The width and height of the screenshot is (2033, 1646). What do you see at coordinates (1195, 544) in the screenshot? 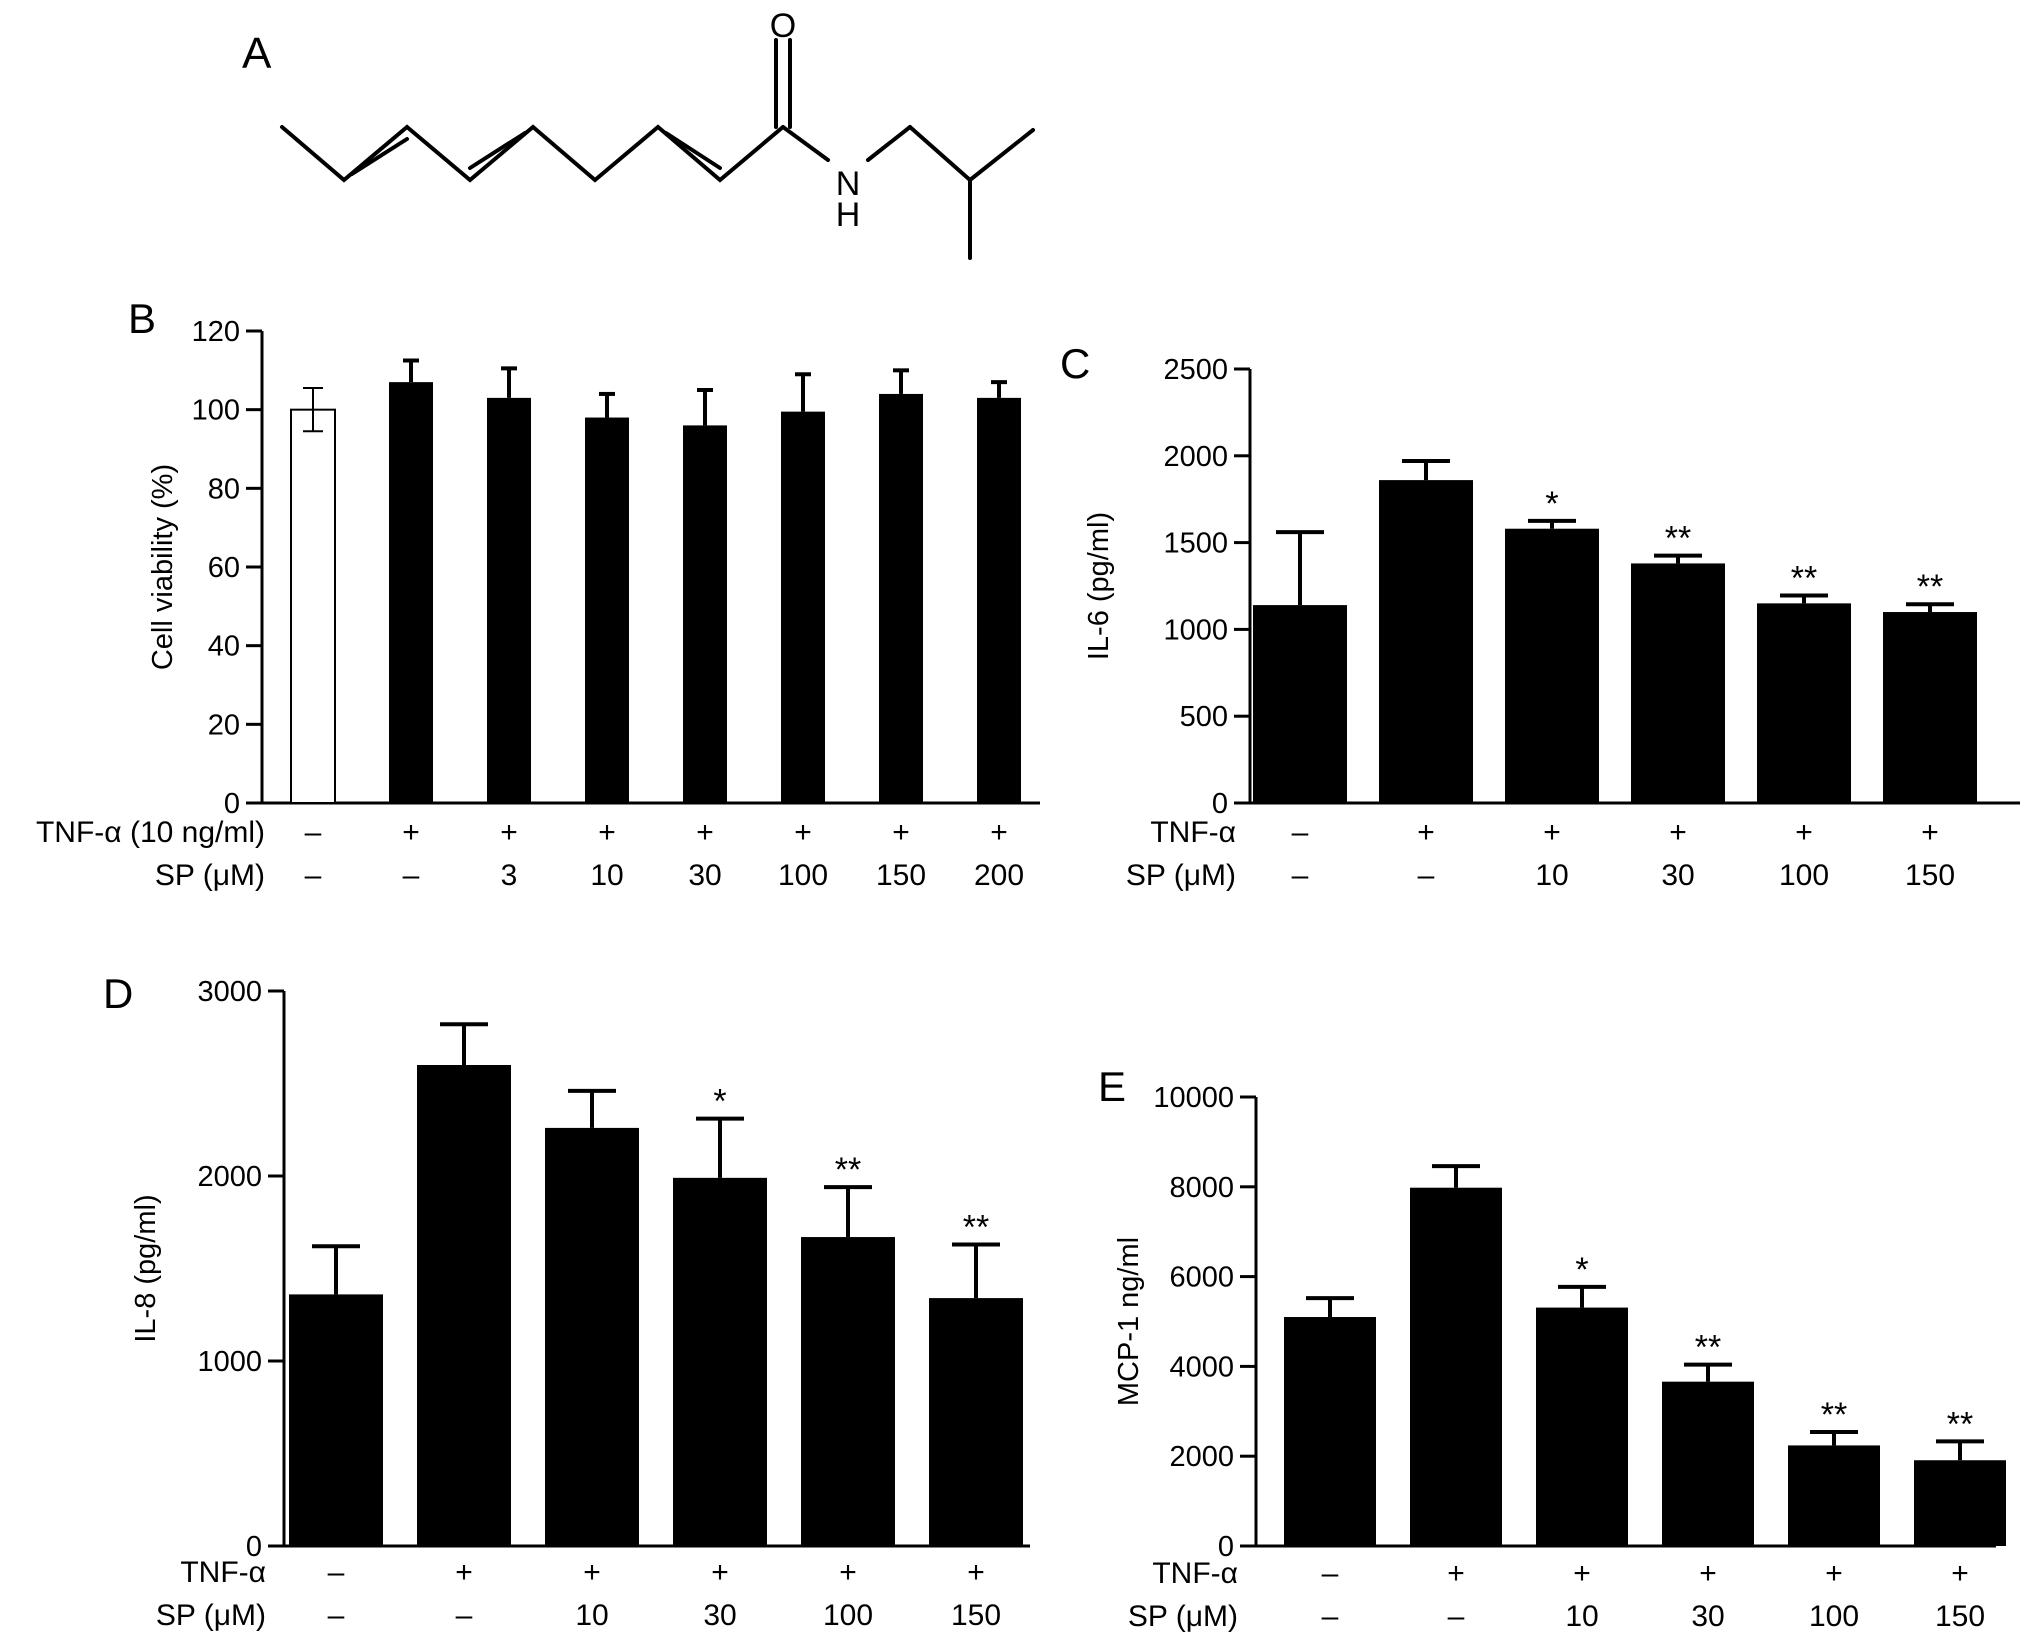
I see `y-tick-label: 1500` at bounding box center [1195, 544].